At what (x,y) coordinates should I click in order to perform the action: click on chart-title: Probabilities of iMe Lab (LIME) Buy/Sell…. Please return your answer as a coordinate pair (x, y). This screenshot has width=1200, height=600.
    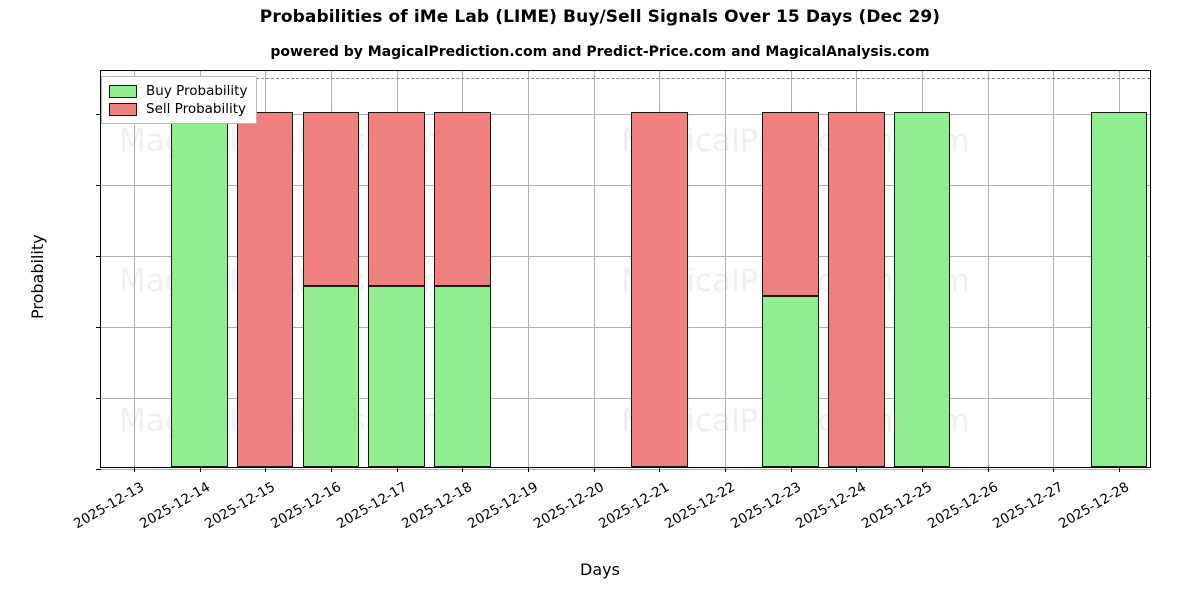
    Looking at the image, I should click on (600, 17).